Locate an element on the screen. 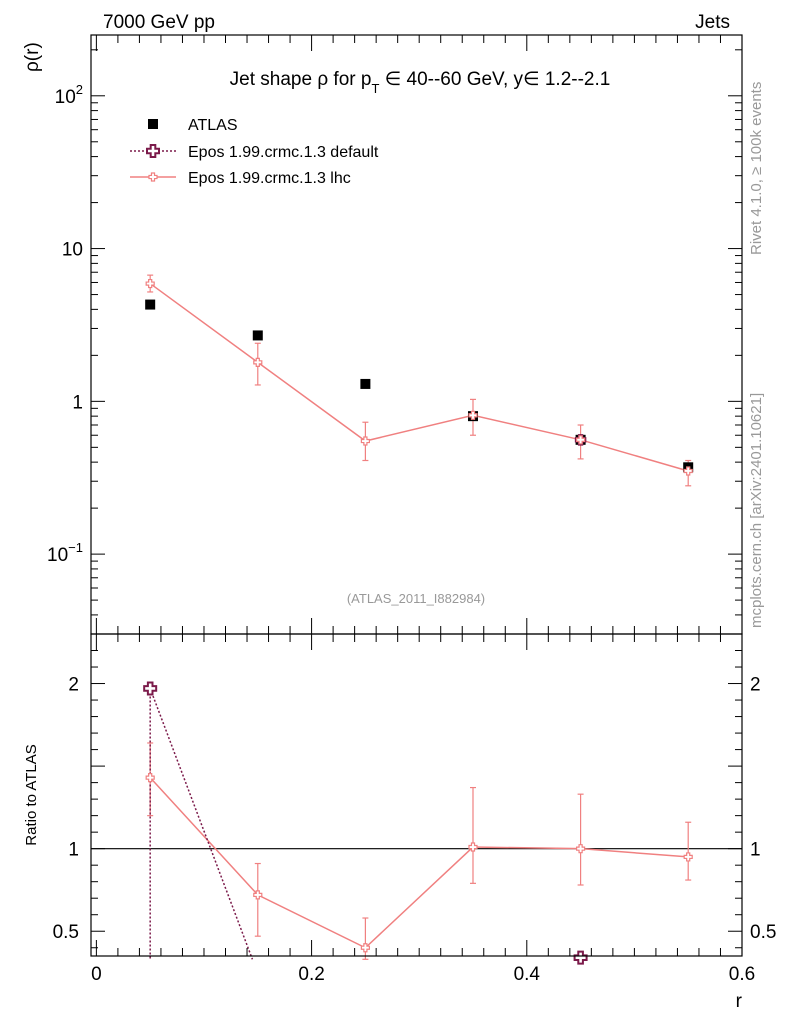 The height and width of the screenshot is (1024, 786). header-left-label: 7000 GeV pp is located at coordinates (159, 22).